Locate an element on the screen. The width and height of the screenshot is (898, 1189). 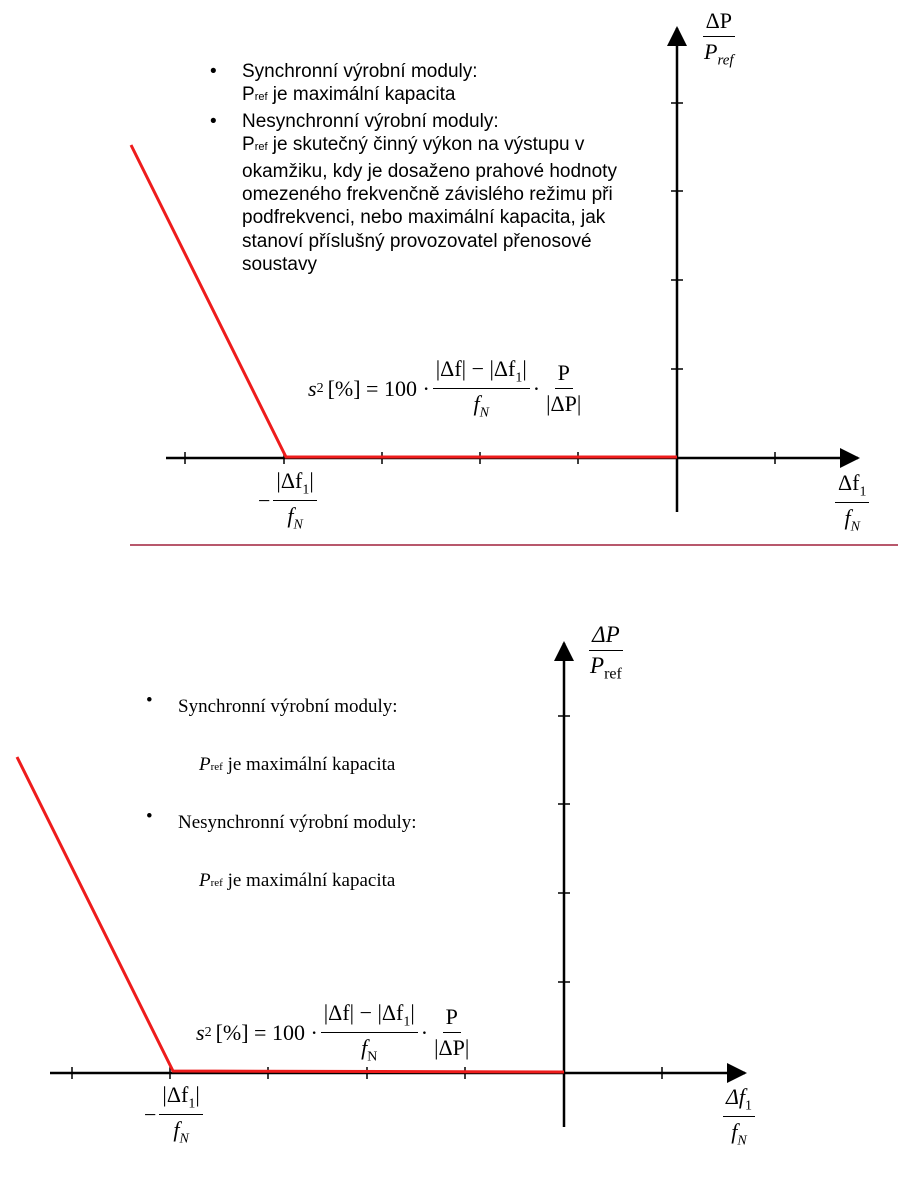
bottom-bullet-synchronous-title: Synchronní výrobní moduly: is located at coordinates (288, 706).